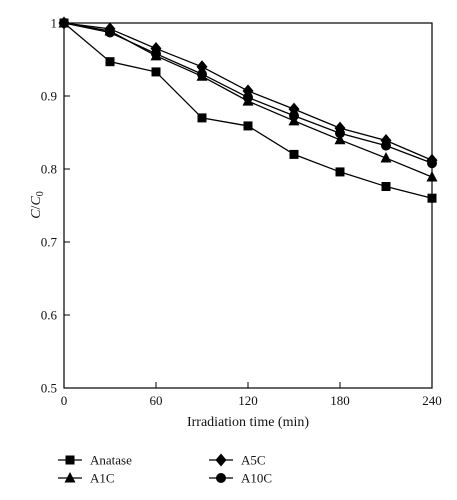 The width and height of the screenshot is (457, 500). I want to click on legend-label: Anatase, so click(111, 460).